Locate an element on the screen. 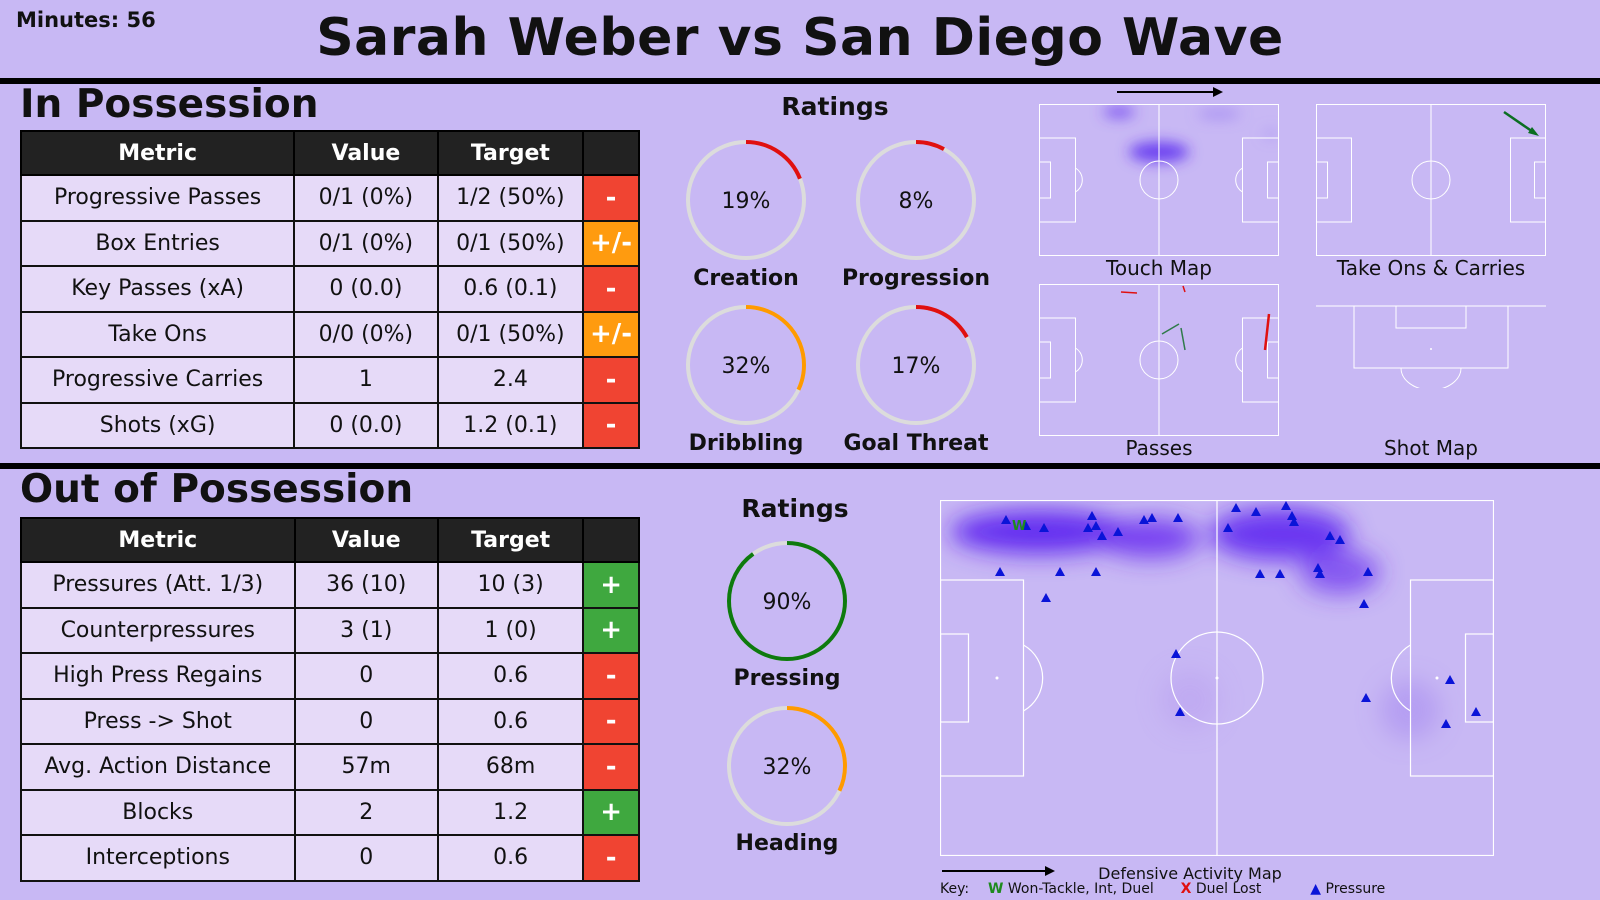 The height and width of the screenshot is (900, 1600). take-ons-carries-label: Take Ons & Carries is located at coordinates (1431, 268).